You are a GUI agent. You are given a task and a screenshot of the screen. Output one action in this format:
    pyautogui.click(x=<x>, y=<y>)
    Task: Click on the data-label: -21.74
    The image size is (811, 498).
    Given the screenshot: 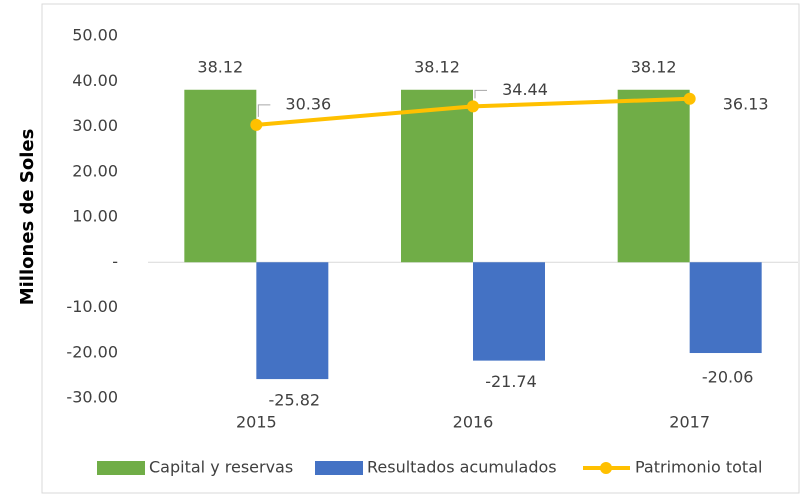 What is the action you would take?
    pyautogui.click(x=511, y=381)
    